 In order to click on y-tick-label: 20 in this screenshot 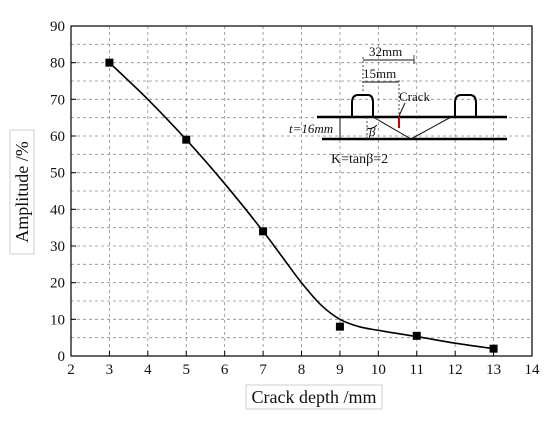, I will do `click(57, 284)`.